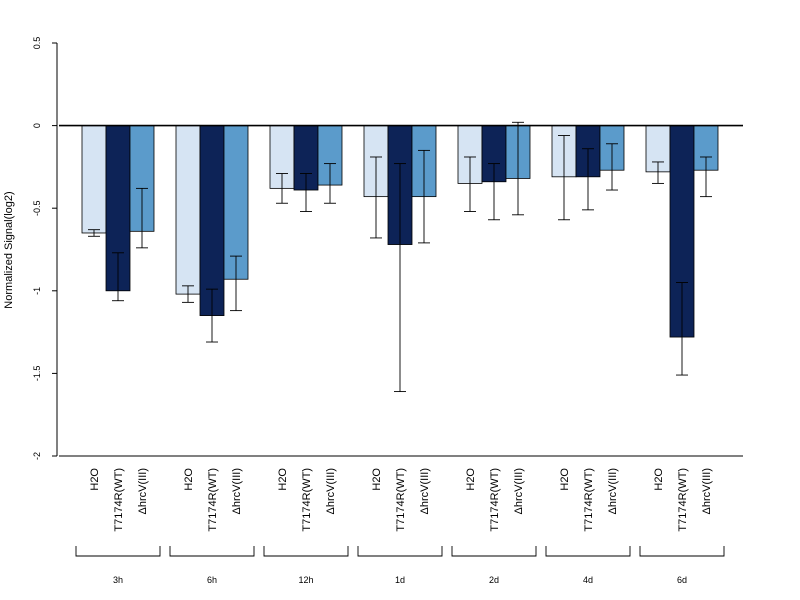 Image resolution: width=800 pixels, height=600 pixels. I want to click on y-axis-label: Normalized Signal(log2), so click(9, 249).